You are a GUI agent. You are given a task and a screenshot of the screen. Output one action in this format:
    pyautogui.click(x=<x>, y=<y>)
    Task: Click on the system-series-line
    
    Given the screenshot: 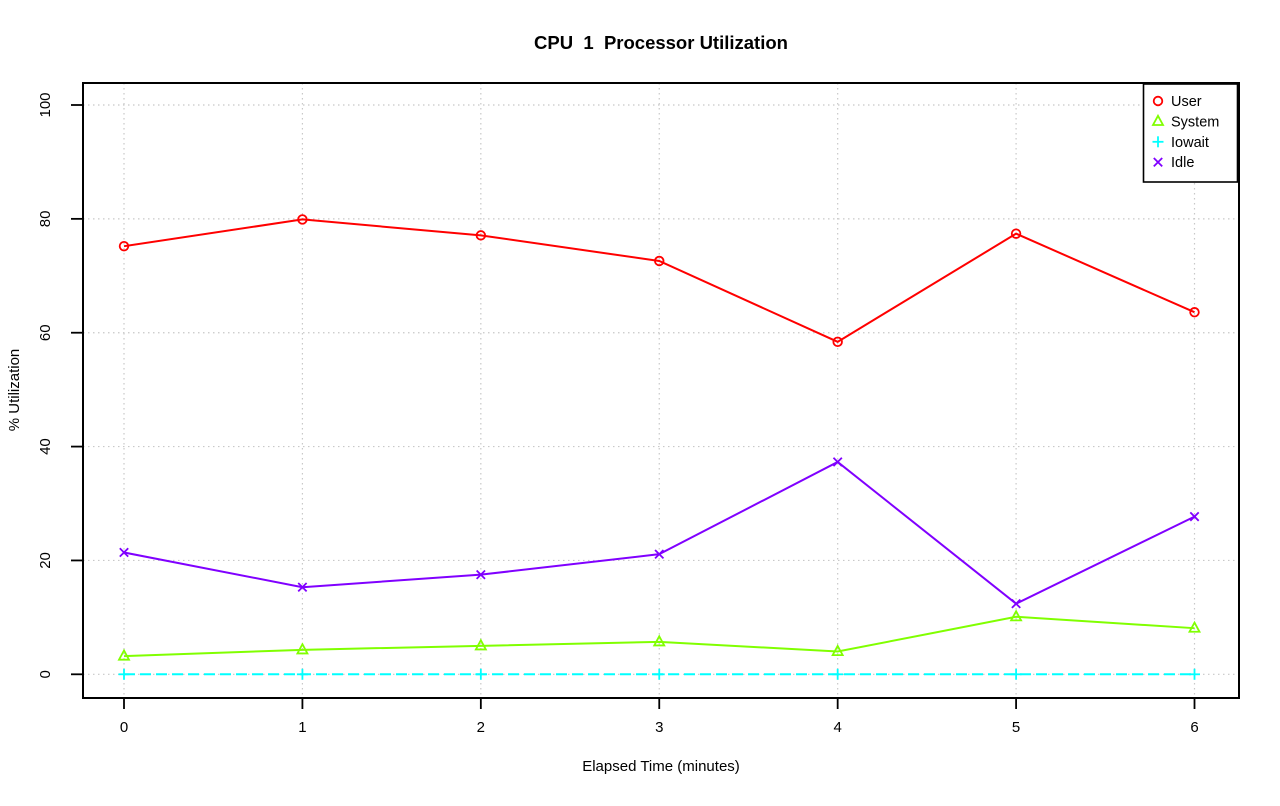 What is the action you would take?
    pyautogui.click(x=659, y=636)
    